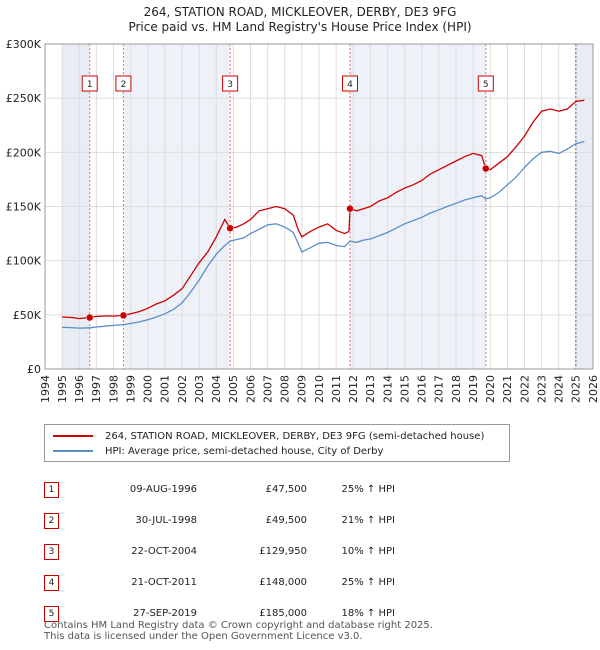 Image resolution: width=600 pixels, height=650 pixels. Describe the element at coordinates (473, 389) in the screenshot. I see `x-tick-label: 2019` at that location.